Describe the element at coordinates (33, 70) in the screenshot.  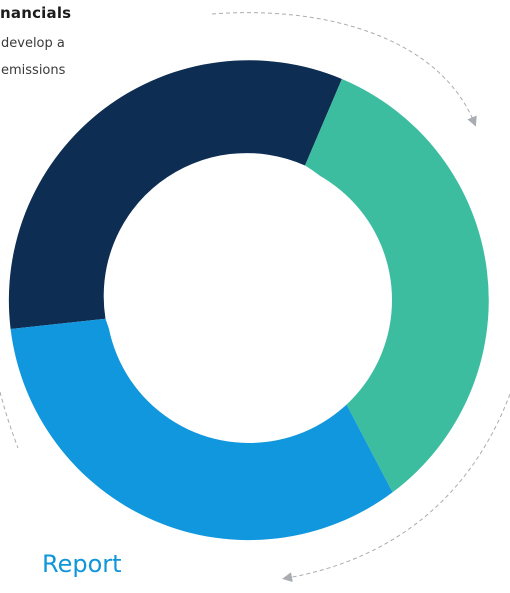
I see `body-text-line: emissions` at that location.